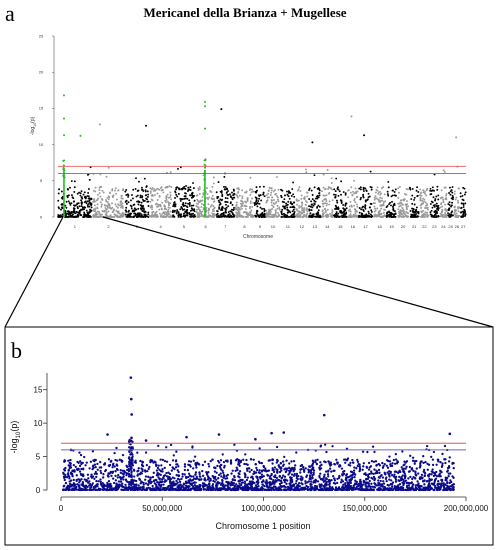 The width and height of the screenshot is (497, 550). Describe the element at coordinates (353, 226) in the screenshot. I see `panel-a-chromosome-label: 16` at that location.